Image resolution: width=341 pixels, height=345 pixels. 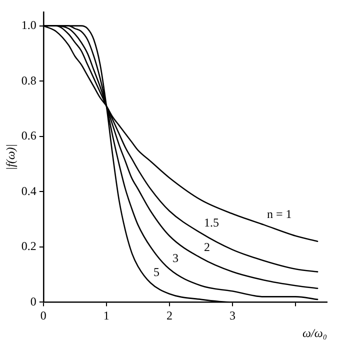 I want to click on annotation: 3, so click(x=175, y=258).